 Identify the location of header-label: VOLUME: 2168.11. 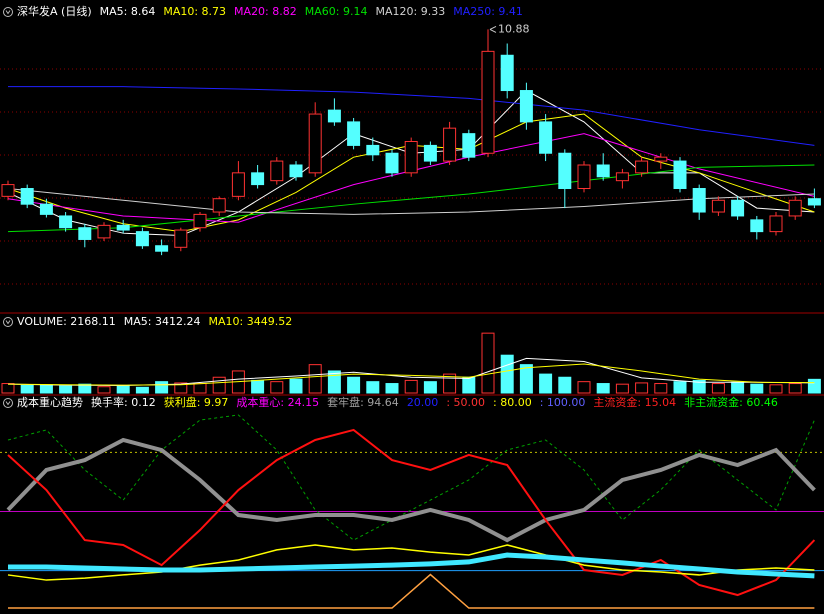
(66, 321).